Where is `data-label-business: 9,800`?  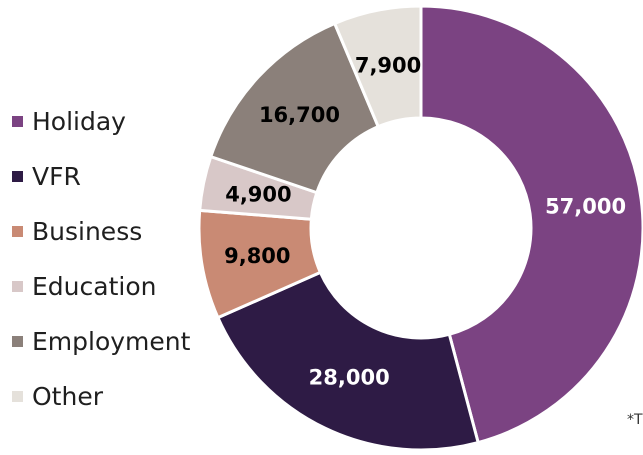
data-label-business: 9,800 is located at coordinates (257, 256).